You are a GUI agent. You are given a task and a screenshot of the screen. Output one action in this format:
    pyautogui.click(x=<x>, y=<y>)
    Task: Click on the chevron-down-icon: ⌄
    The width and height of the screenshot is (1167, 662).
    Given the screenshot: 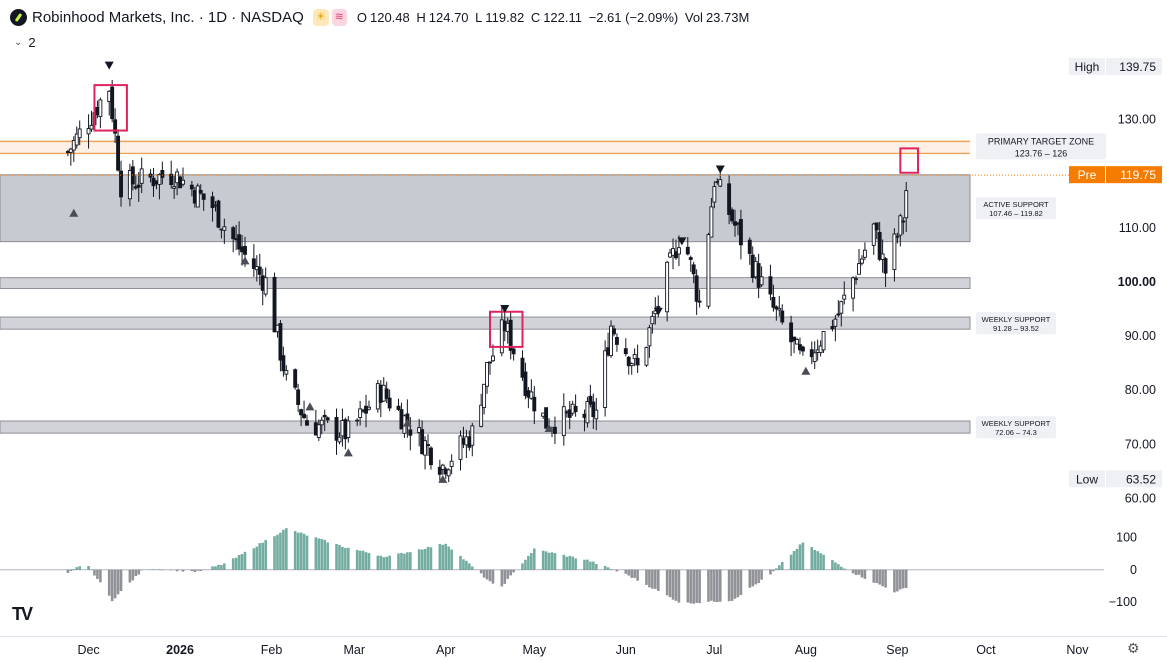 What is the action you would take?
    pyautogui.click(x=18, y=42)
    